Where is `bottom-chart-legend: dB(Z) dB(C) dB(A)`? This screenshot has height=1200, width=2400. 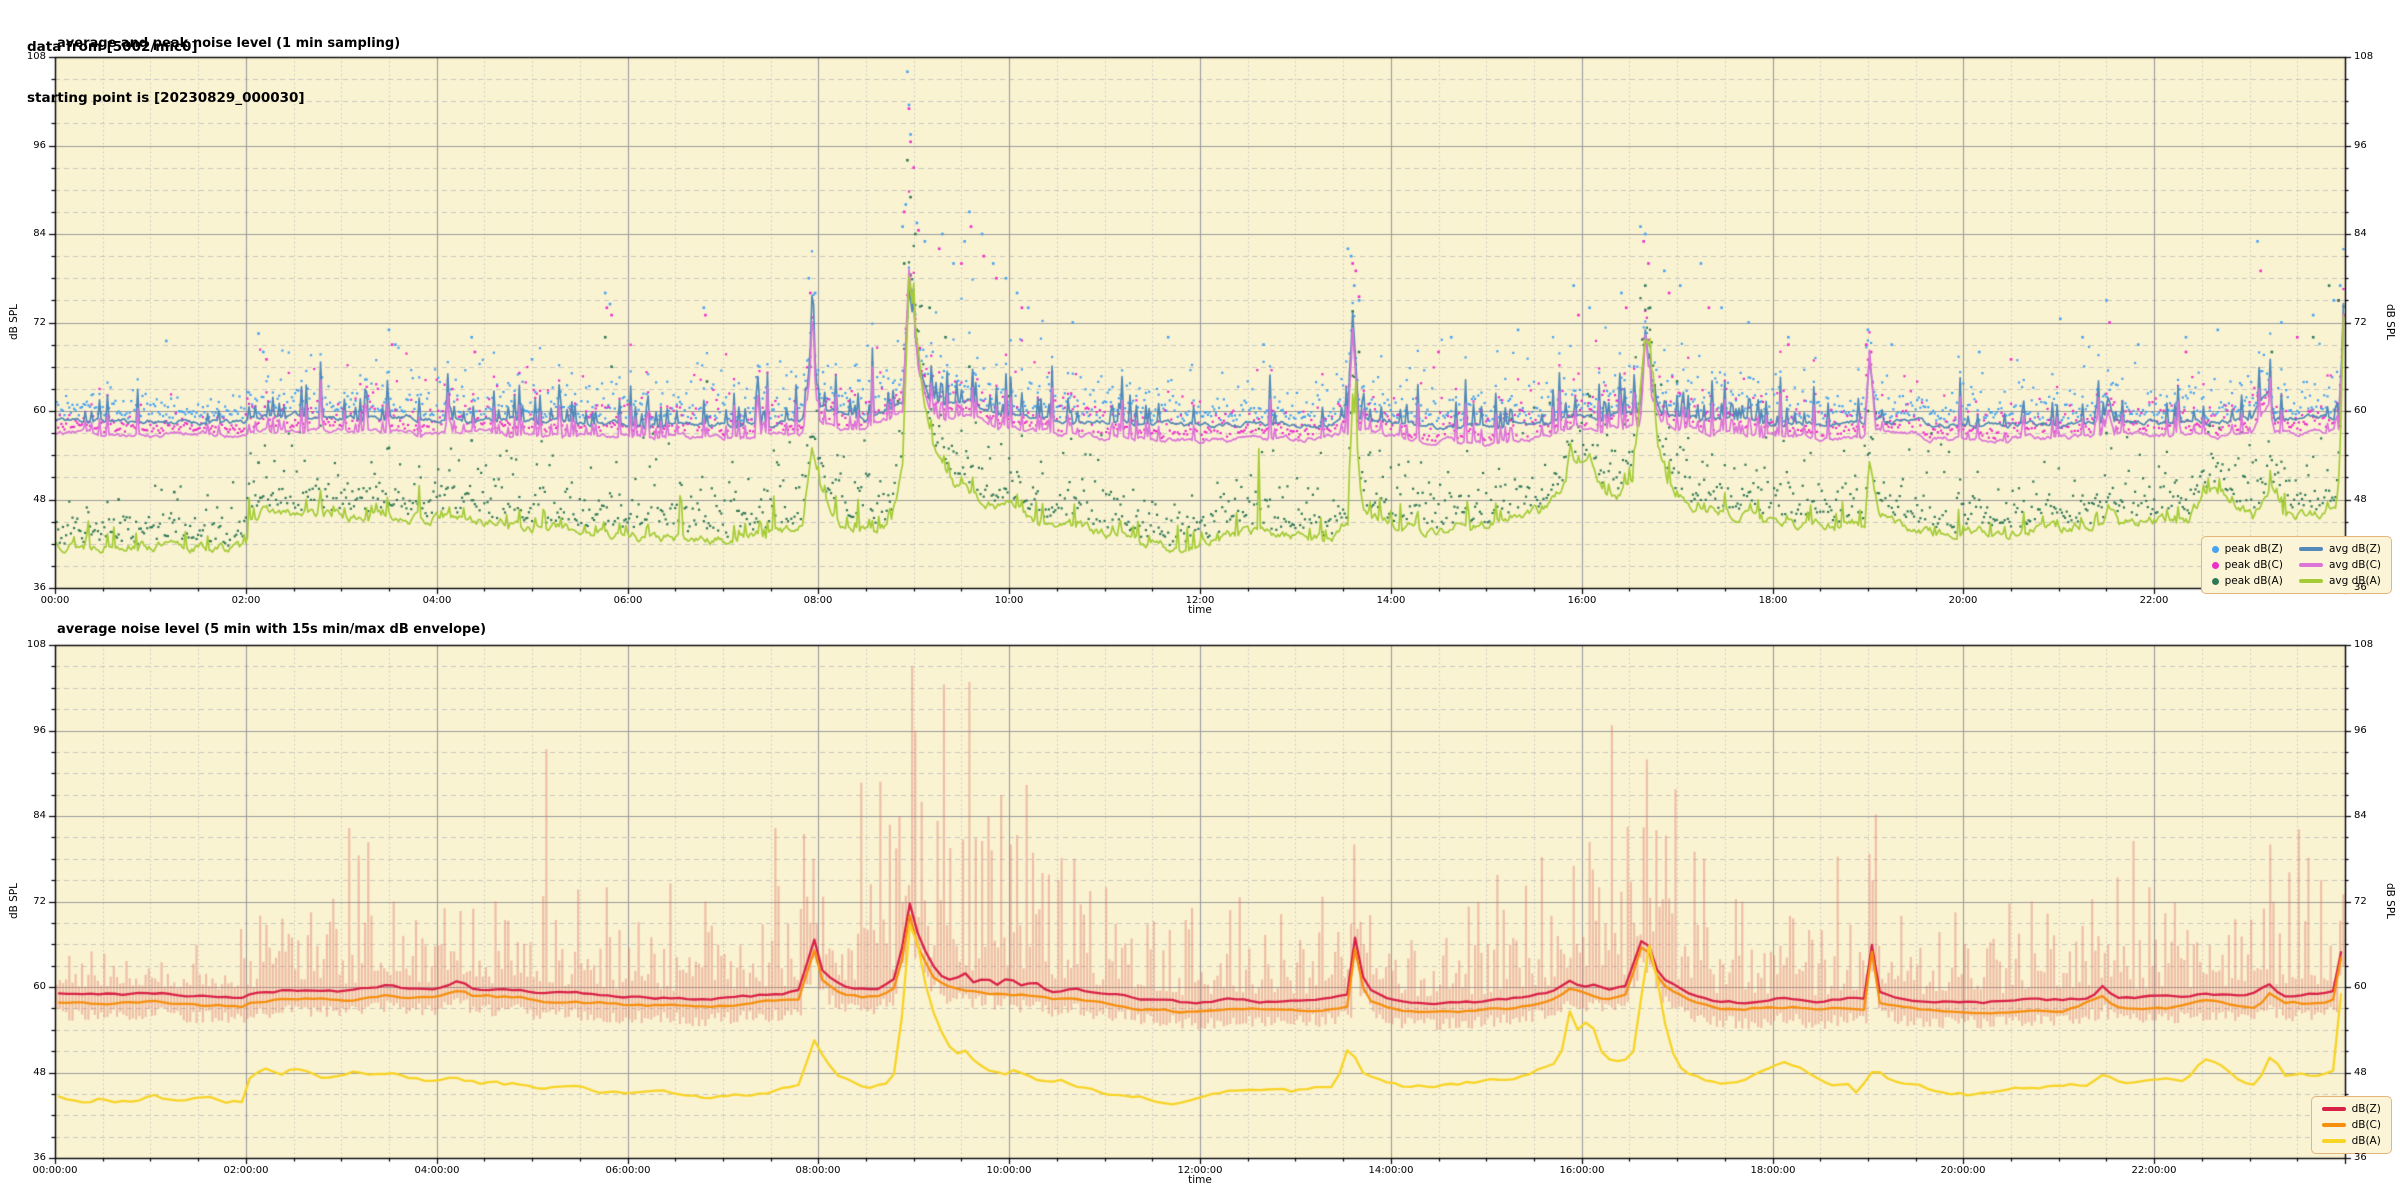 bottom-chart-legend: dB(Z) dB(C) dB(A) is located at coordinates (2351, 1125).